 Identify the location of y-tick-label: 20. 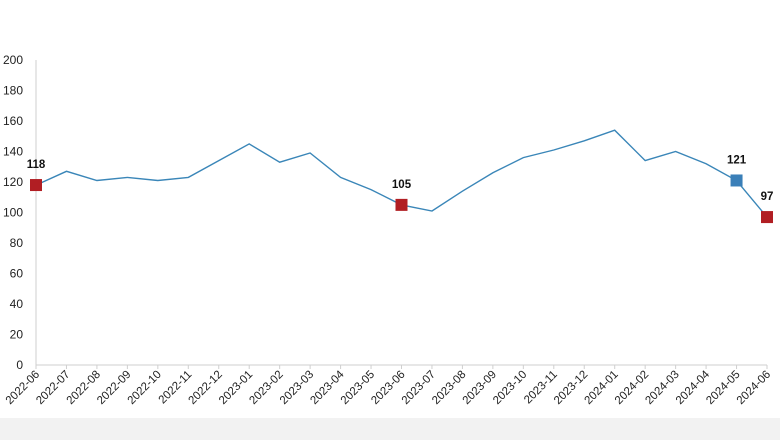
(17, 335).